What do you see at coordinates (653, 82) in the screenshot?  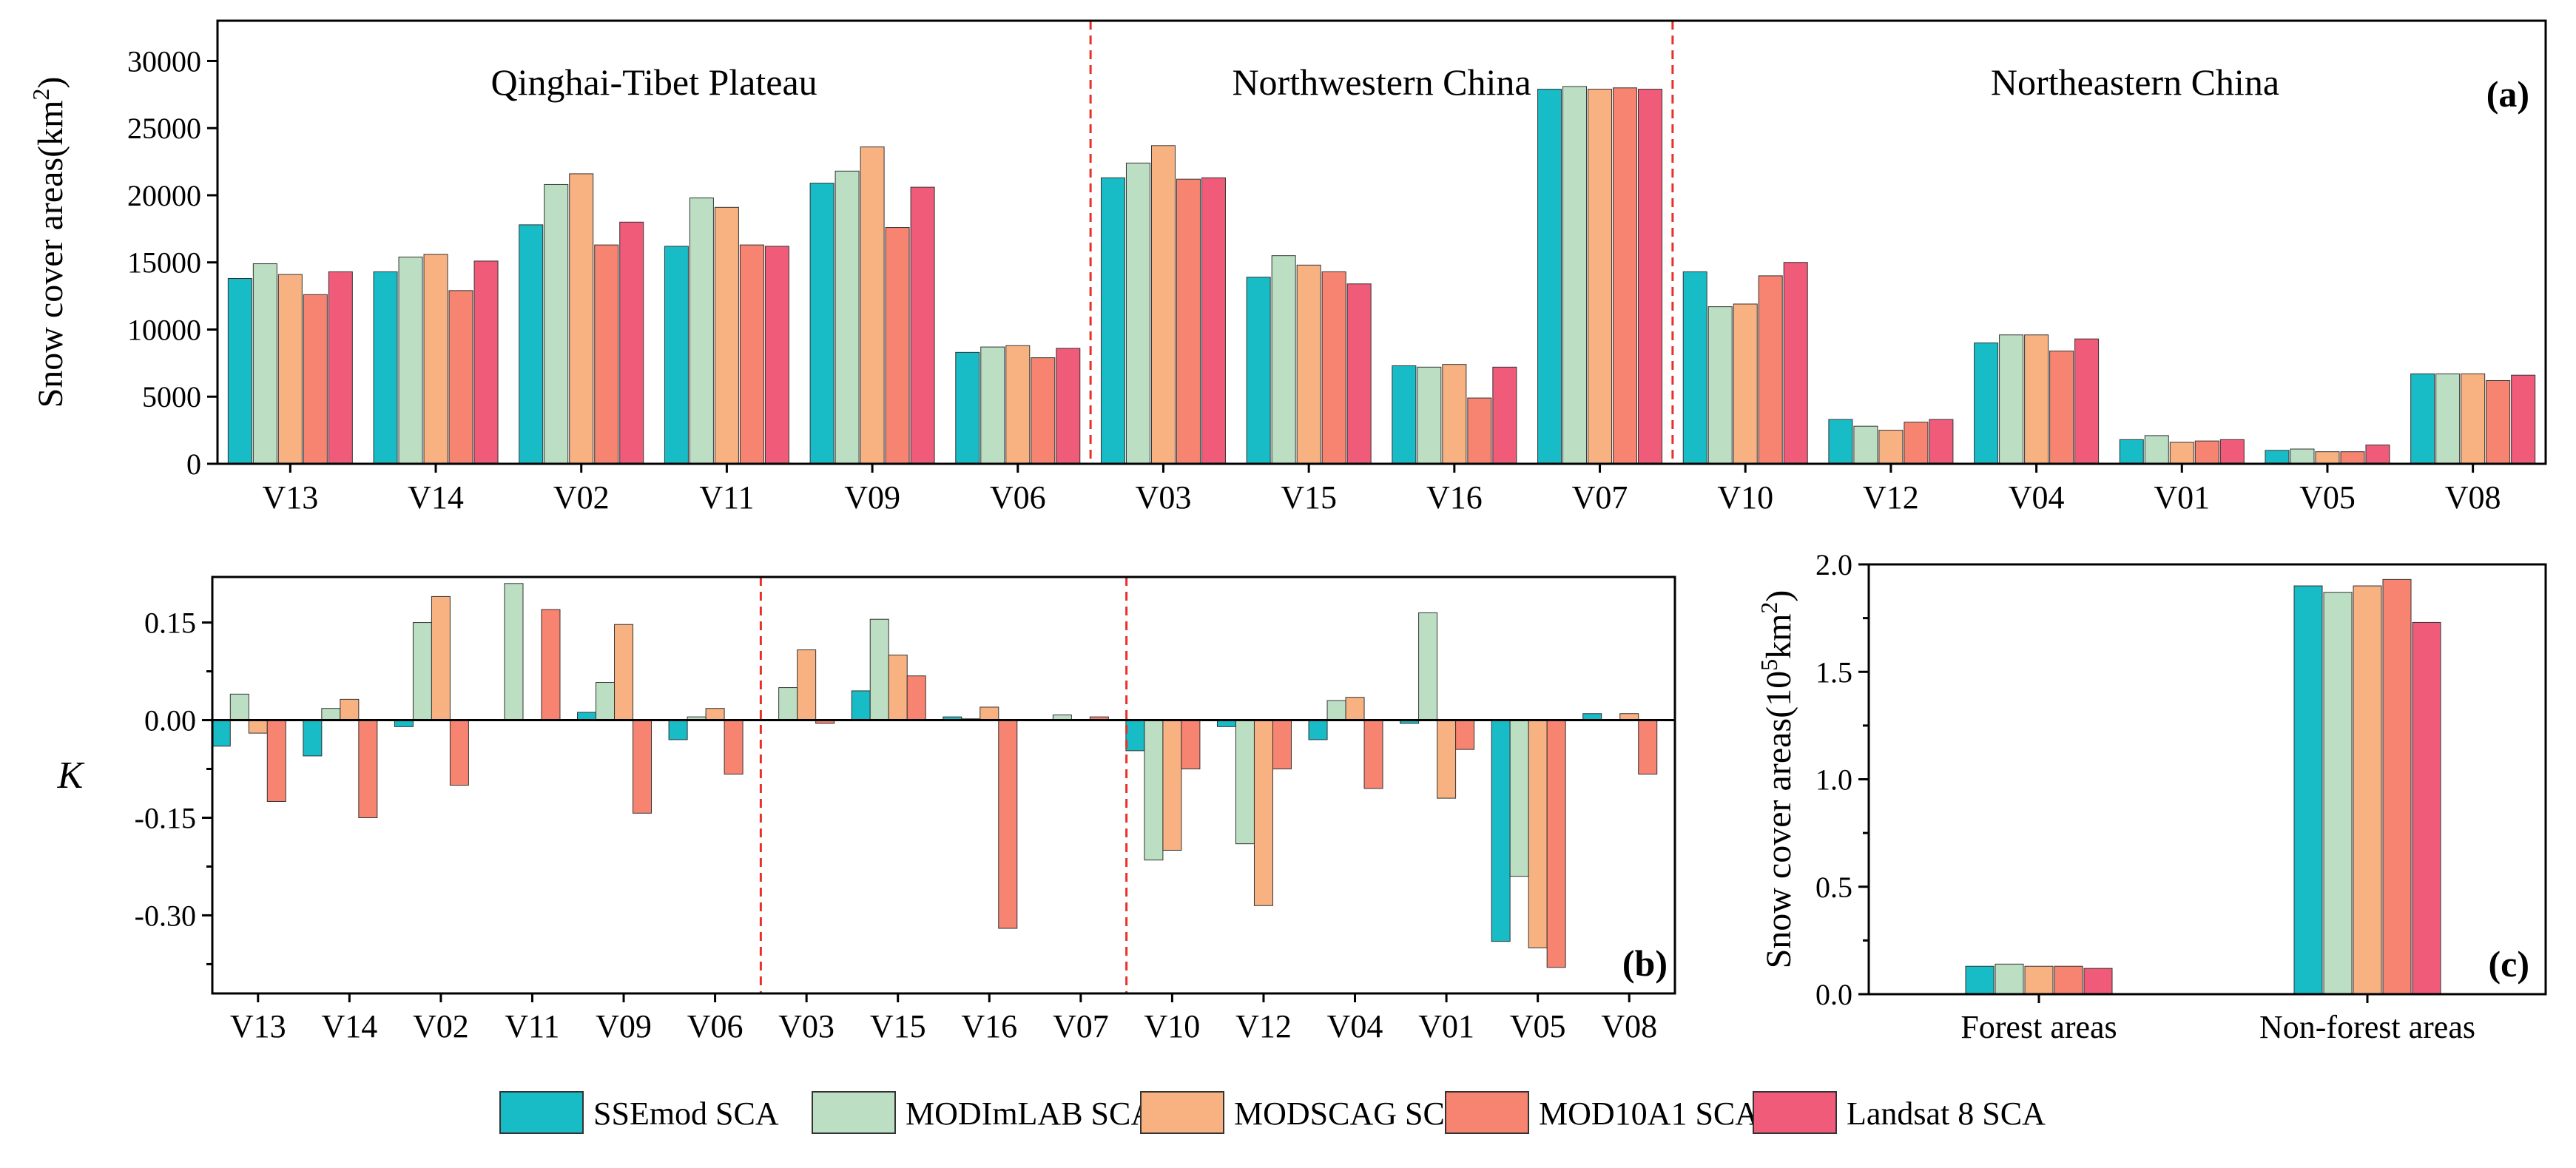 I see `region-label: Qinghai-Tibet Plateau` at bounding box center [653, 82].